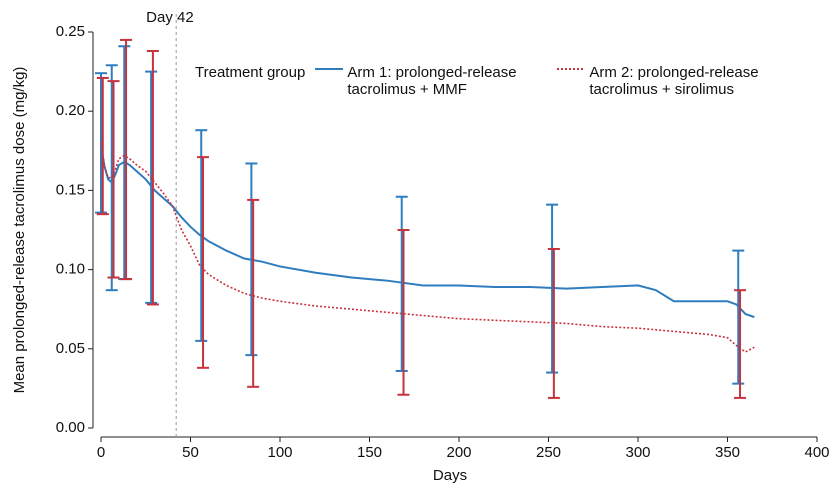 This screenshot has width=835, height=488. Describe the element at coordinates (727, 452) in the screenshot. I see `x-tick-label: 350` at that location.